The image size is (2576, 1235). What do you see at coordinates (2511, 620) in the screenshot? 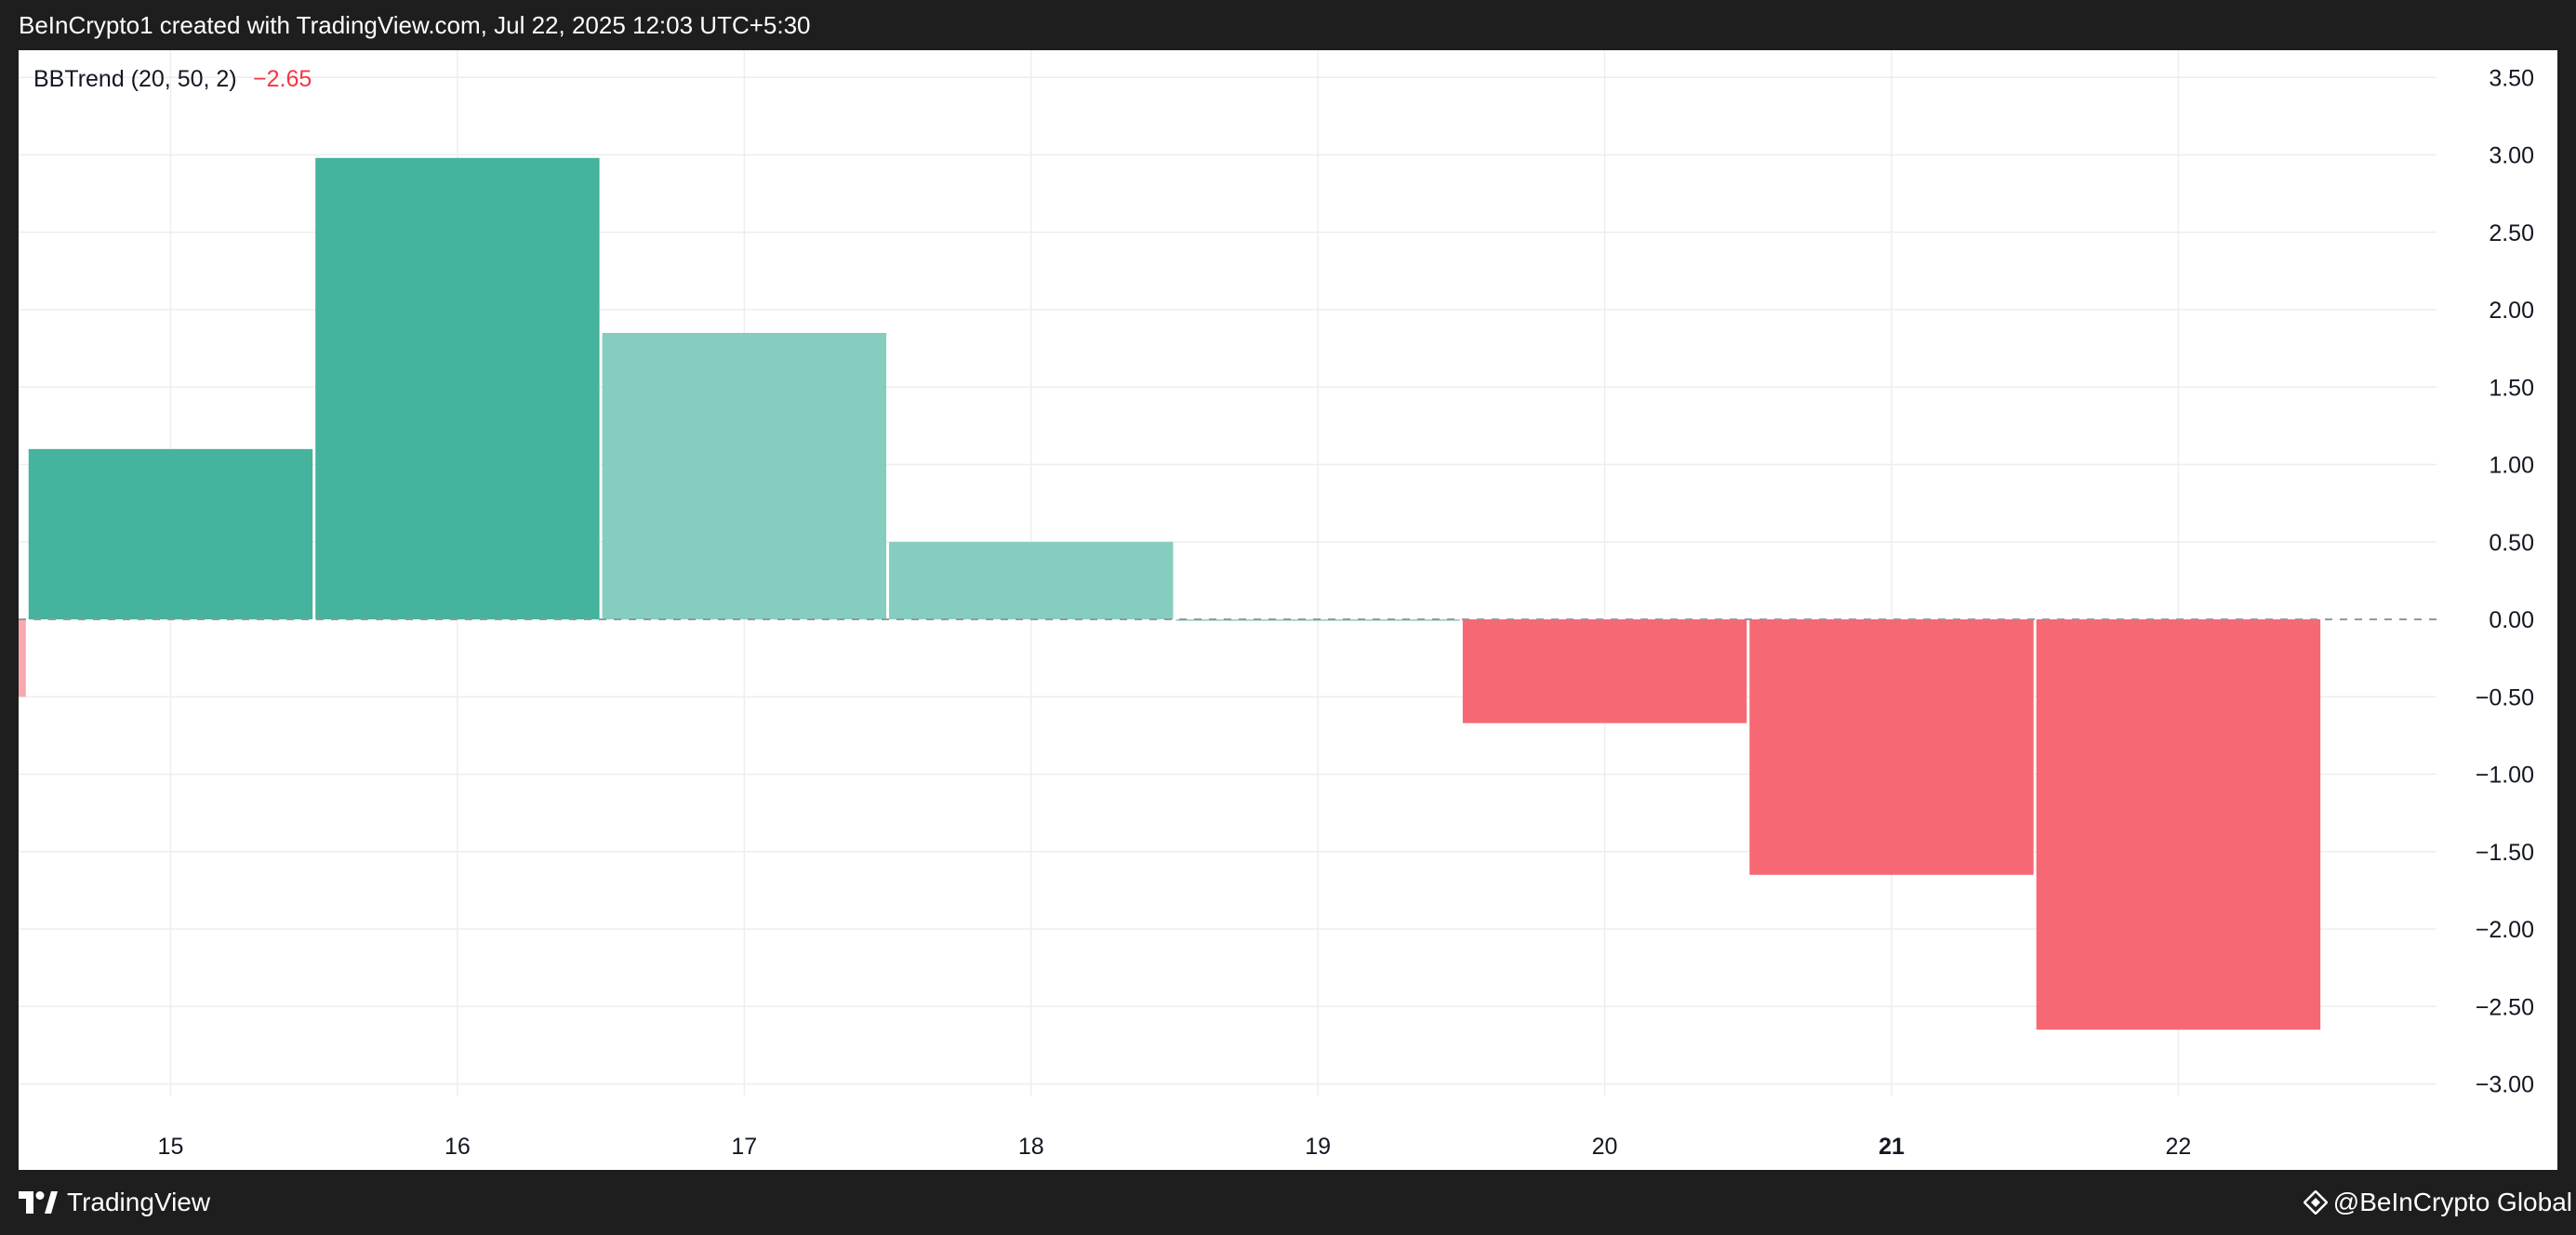
I see `y-tick-label: 0.00` at bounding box center [2511, 620].